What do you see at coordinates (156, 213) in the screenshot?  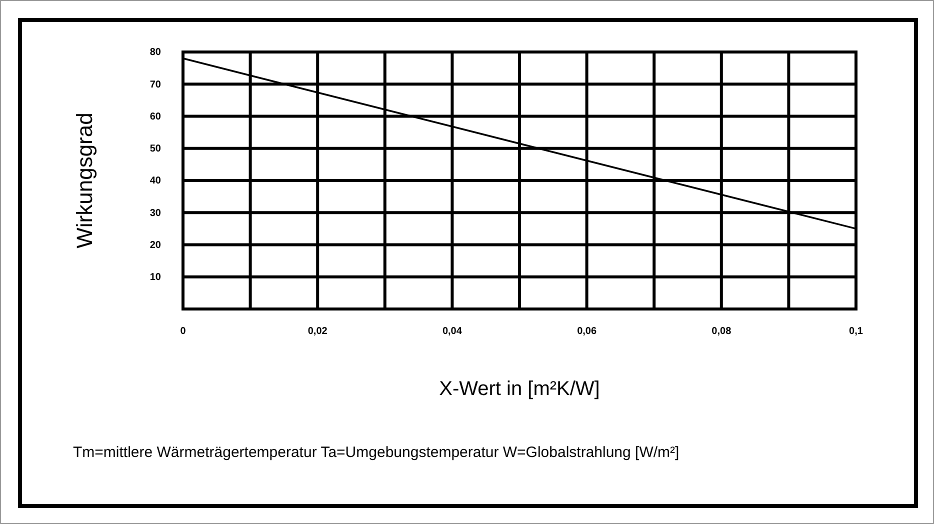 I see `y-tick-label: 30` at bounding box center [156, 213].